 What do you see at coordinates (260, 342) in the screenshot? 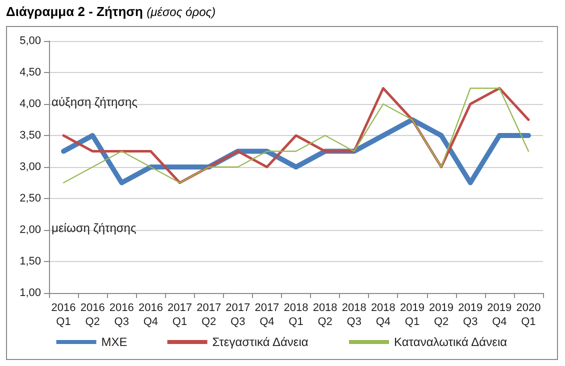
I see `legend-label: Στεγαστικά Δάνεια` at bounding box center [260, 342].